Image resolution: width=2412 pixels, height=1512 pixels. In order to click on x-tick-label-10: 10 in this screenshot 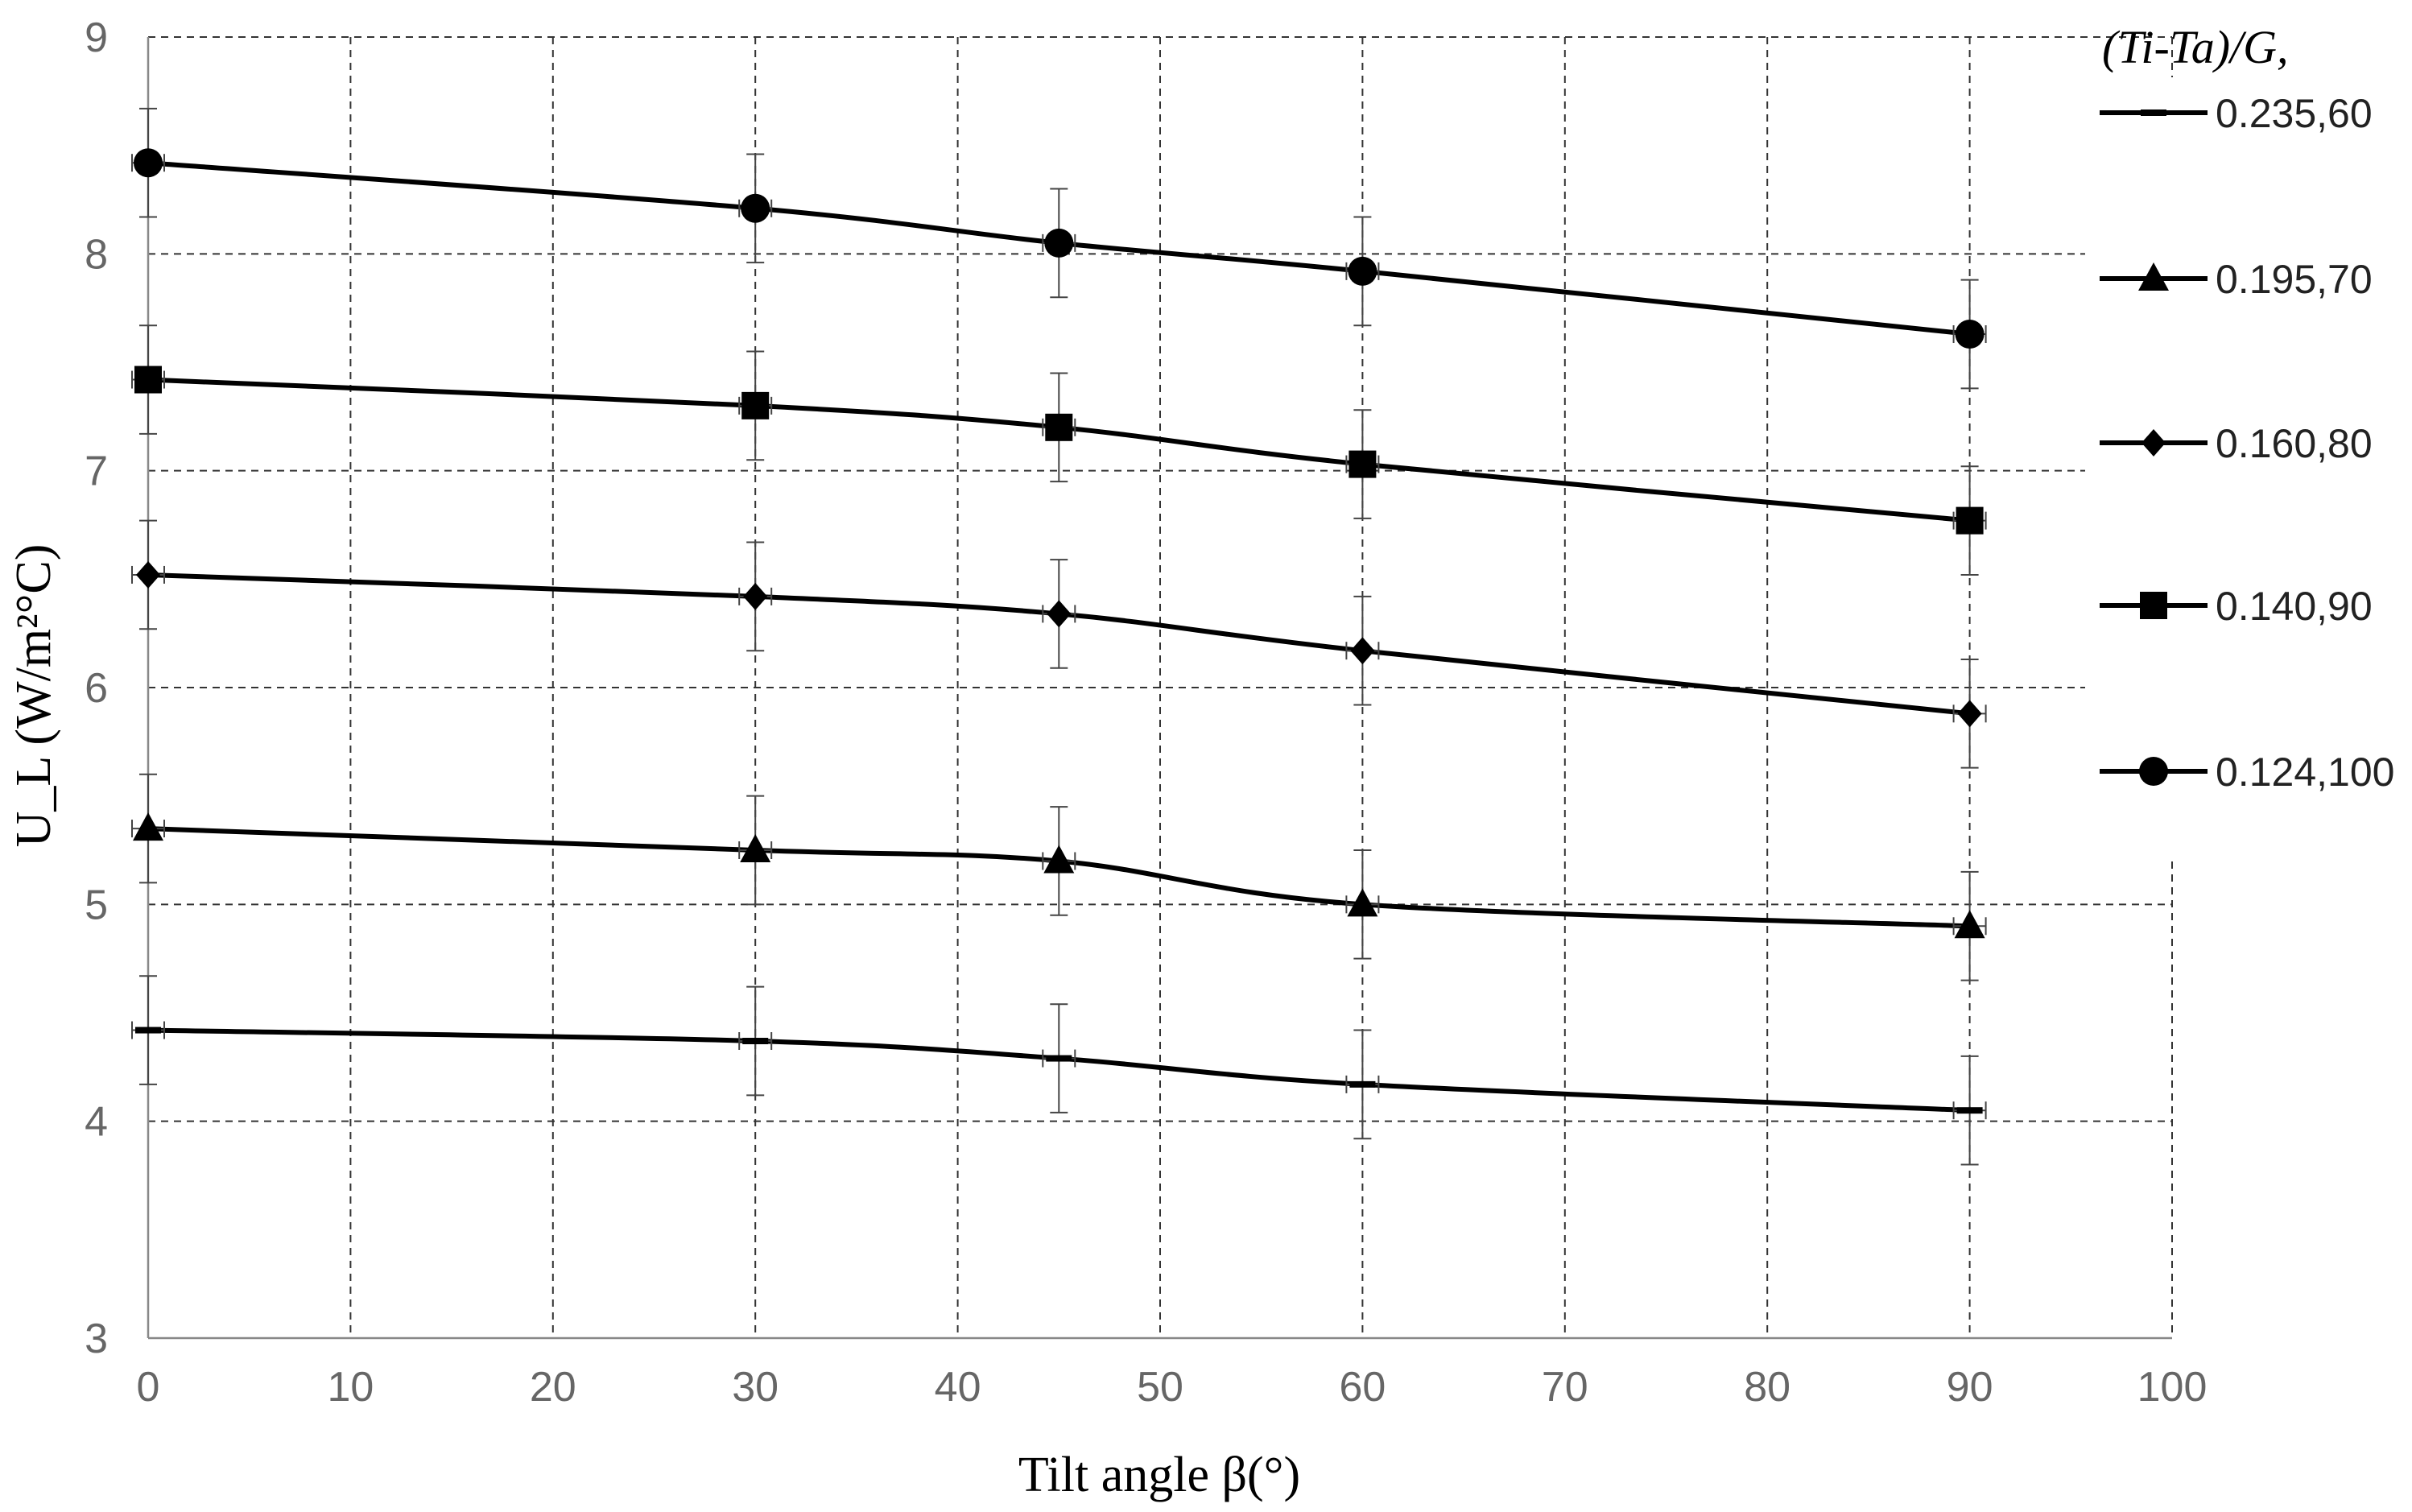, I will do `click(350, 1387)`.